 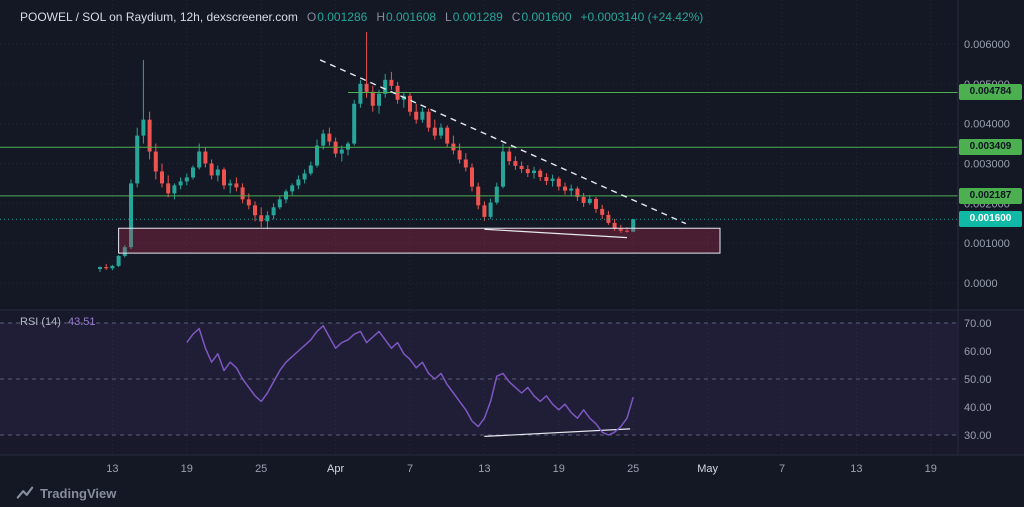 I want to click on change-value: +0.0003140 (+24.42%), so click(x=642, y=17).